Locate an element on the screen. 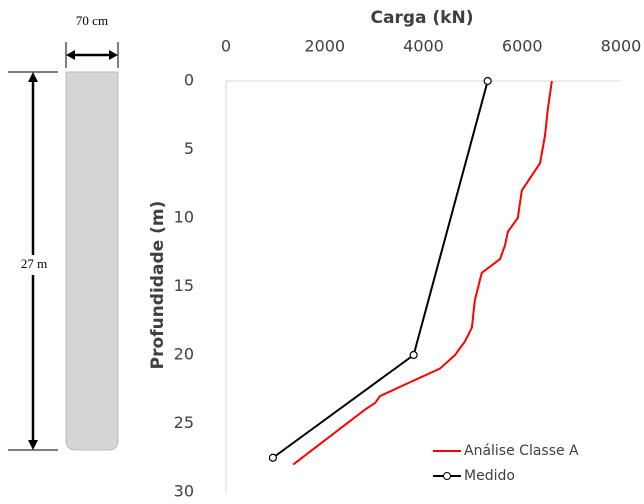 The height and width of the screenshot is (504, 644). x-tick-label: 6000 is located at coordinates (522, 46).